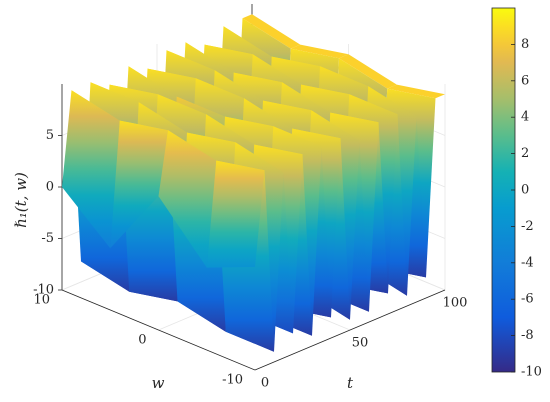  Describe the element at coordinates (158, 383) in the screenshot. I see `y-axis-label: w` at that location.